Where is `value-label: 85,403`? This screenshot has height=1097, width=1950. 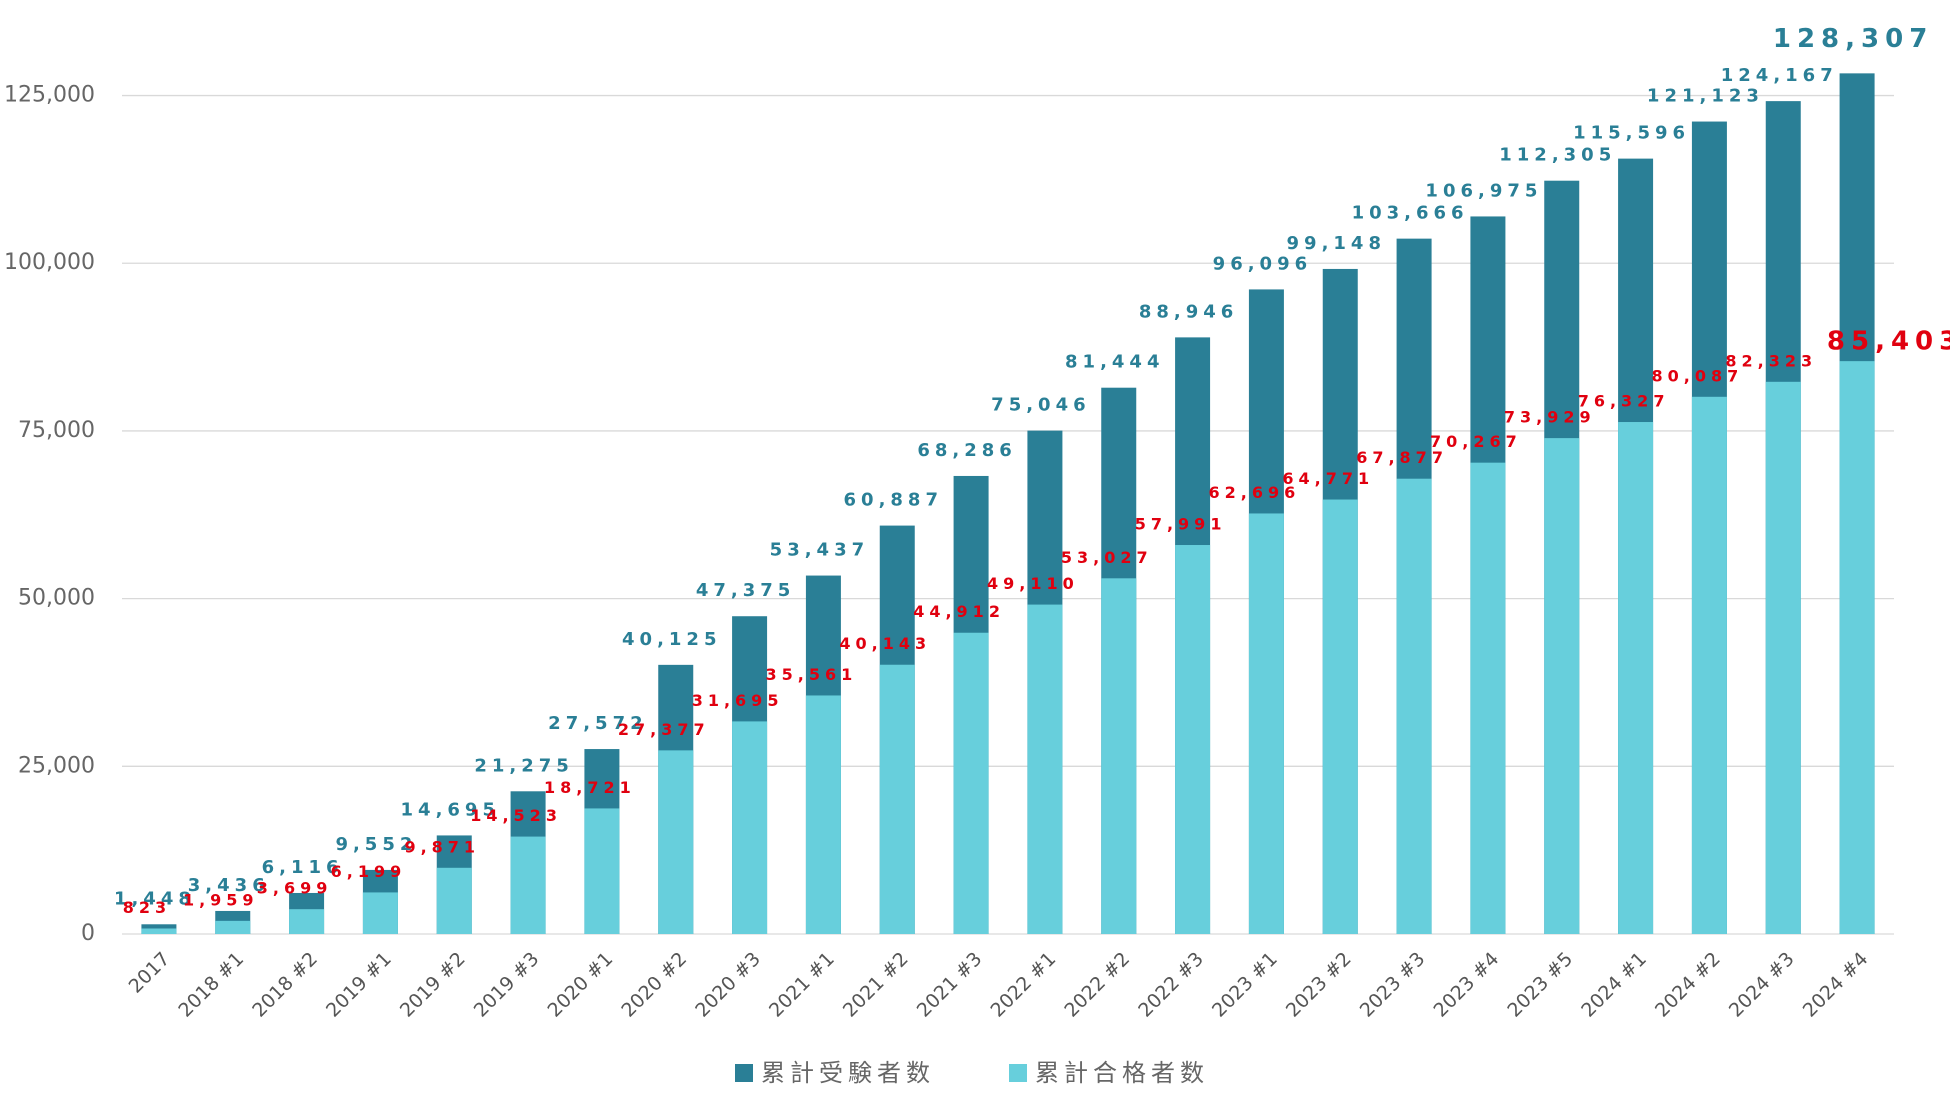 value-label: 85,403 is located at coordinates (1888, 342).